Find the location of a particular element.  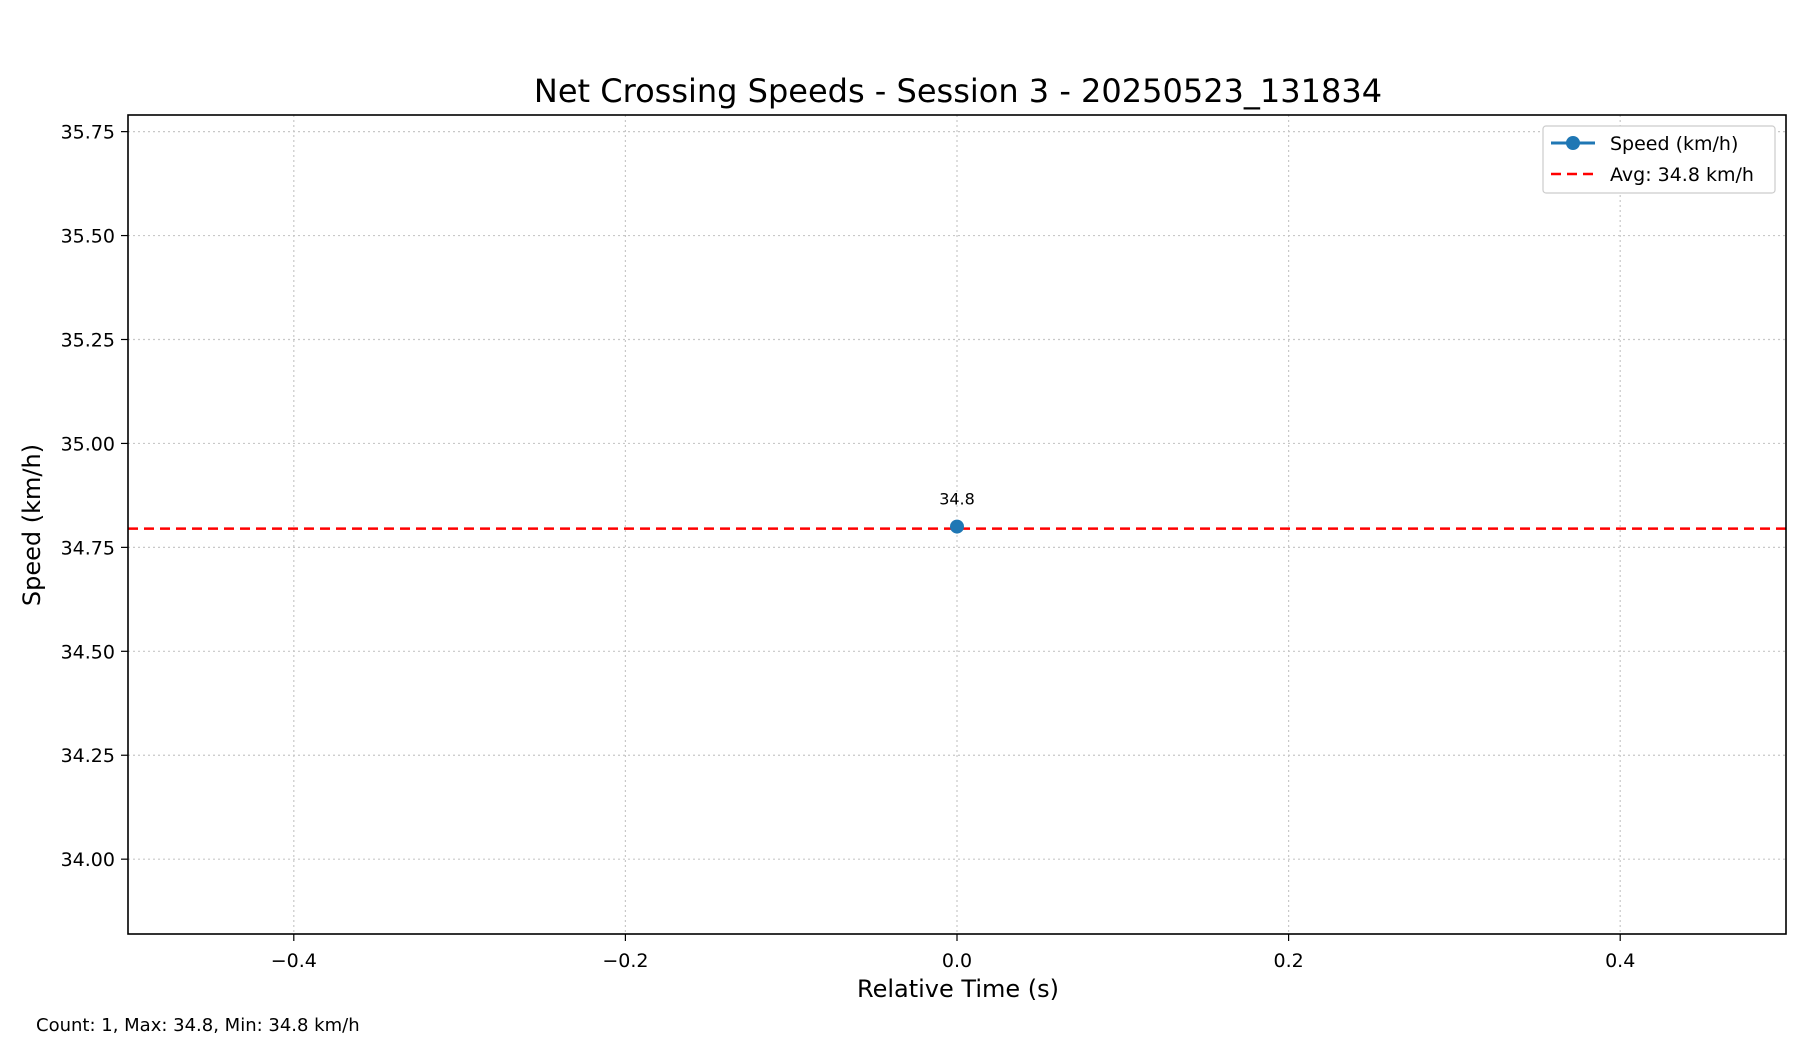

x-axis-ticks: −0.4 −0.2 0.0 0.2 0.4 is located at coordinates (953, 953).